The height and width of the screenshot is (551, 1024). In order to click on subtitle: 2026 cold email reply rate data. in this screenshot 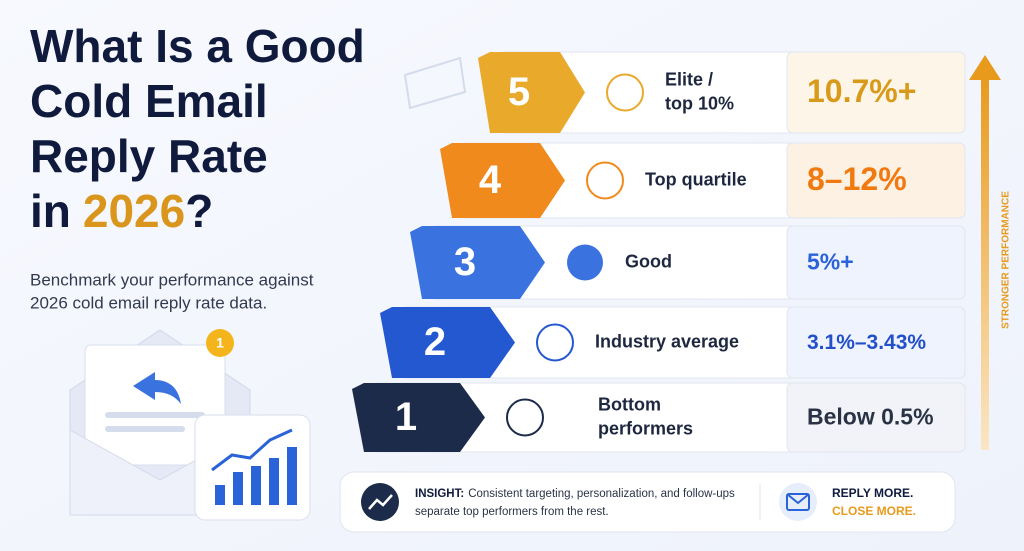, I will do `click(148, 302)`.